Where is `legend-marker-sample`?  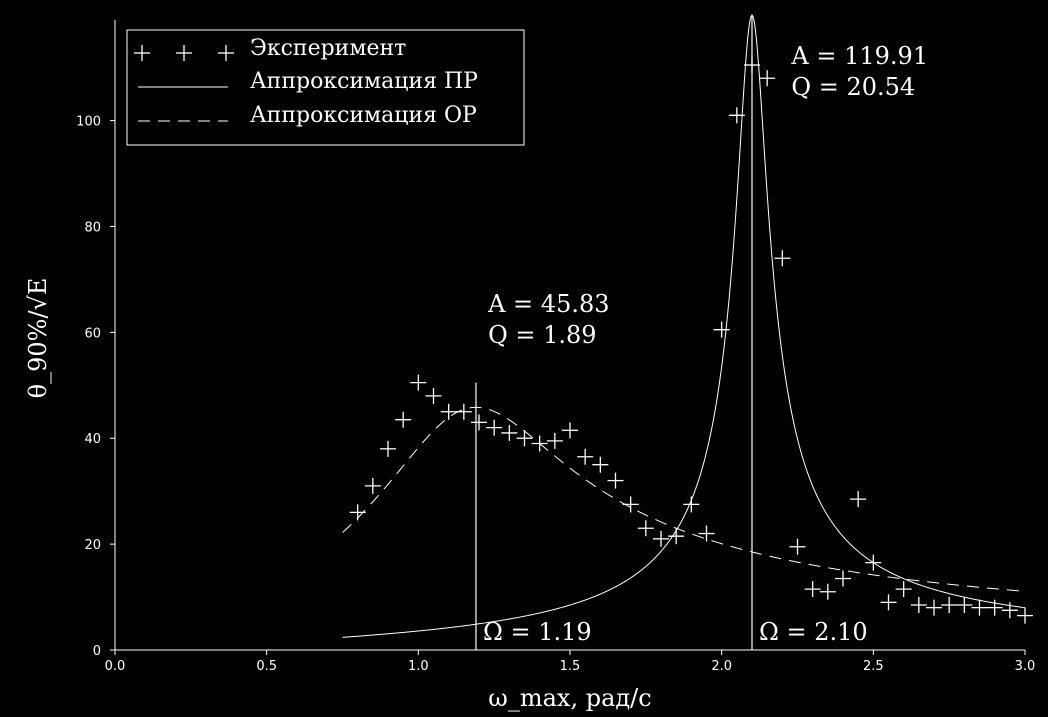
legend-marker-sample is located at coordinates (184, 53).